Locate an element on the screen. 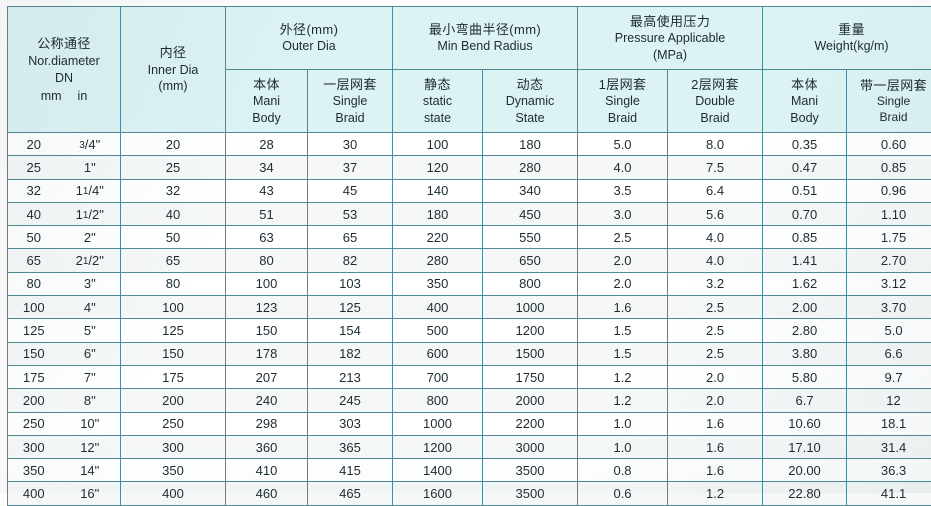  cell-bend-dynamic: 3500 is located at coordinates (530, 470).